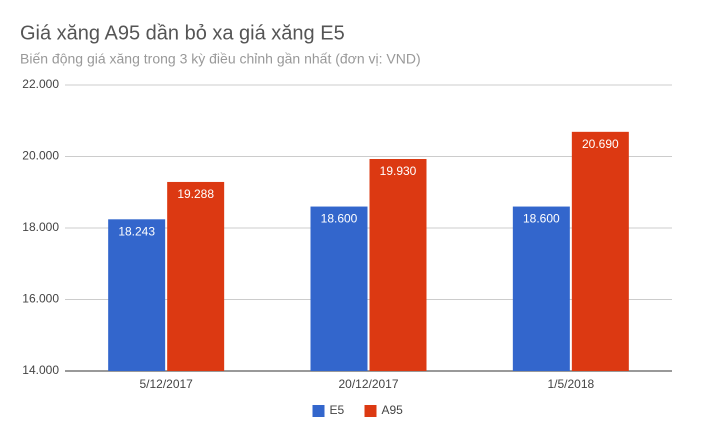  I want to click on value-label: 18.243, so click(136, 231).